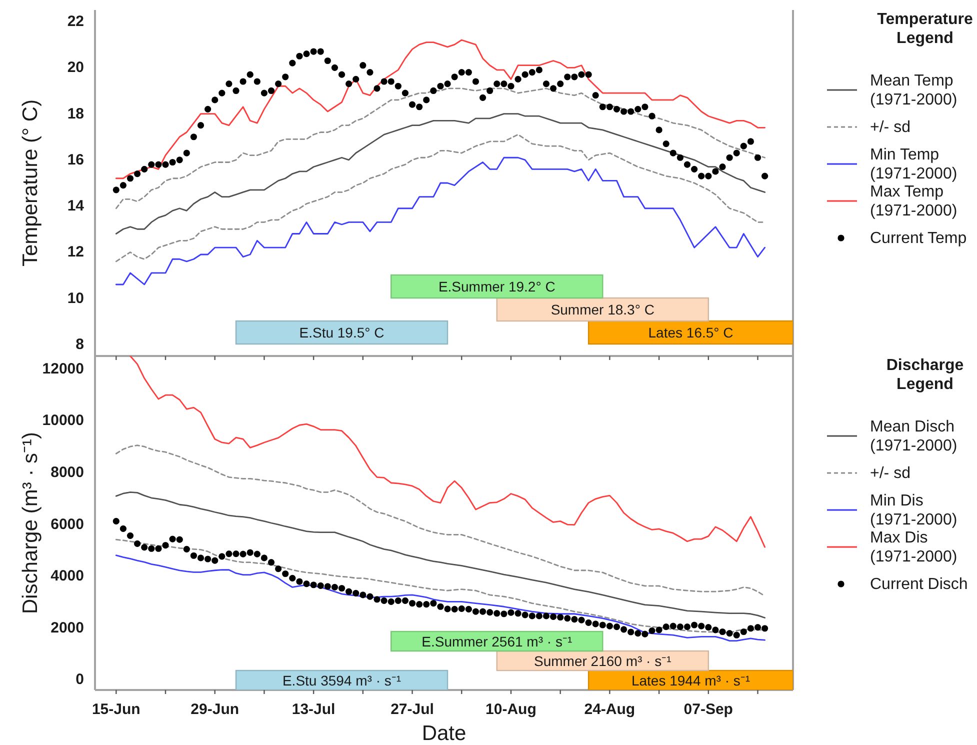  What do you see at coordinates (444, 733) in the screenshot?
I see `x-axis-title: Date` at bounding box center [444, 733].